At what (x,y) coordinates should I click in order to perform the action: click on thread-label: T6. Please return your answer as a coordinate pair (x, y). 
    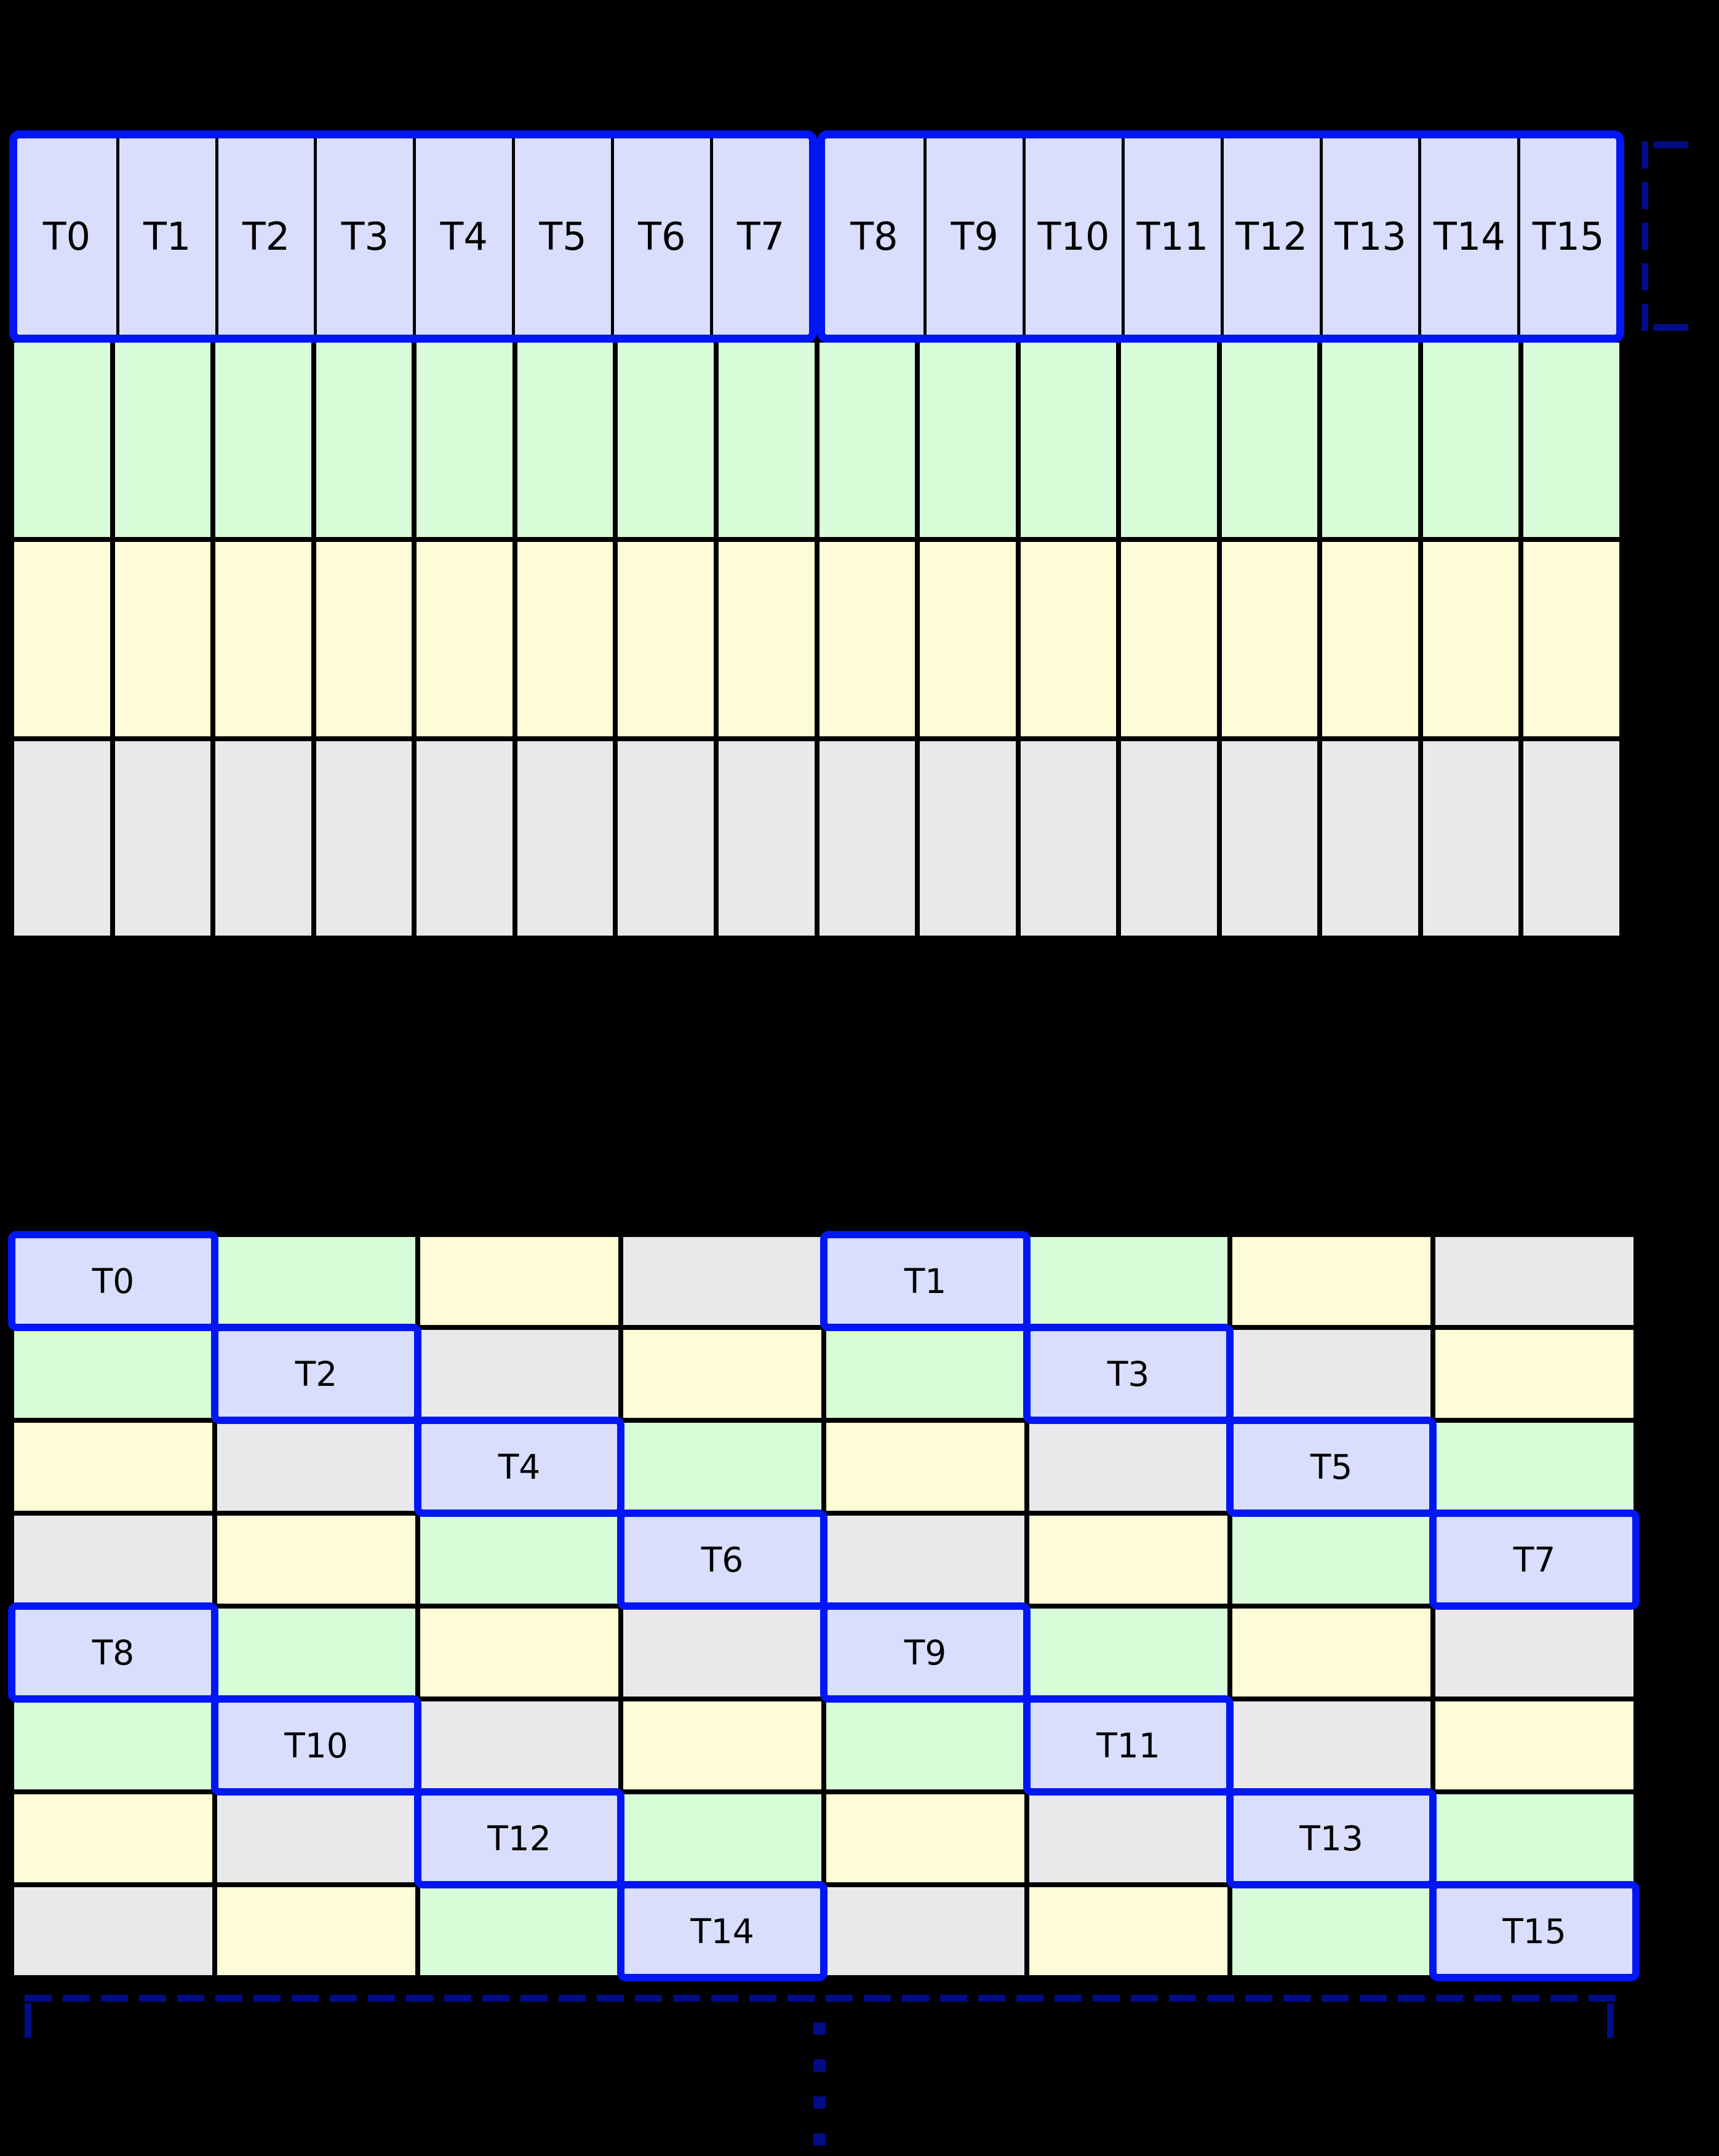
    Looking at the image, I should click on (722, 1560).